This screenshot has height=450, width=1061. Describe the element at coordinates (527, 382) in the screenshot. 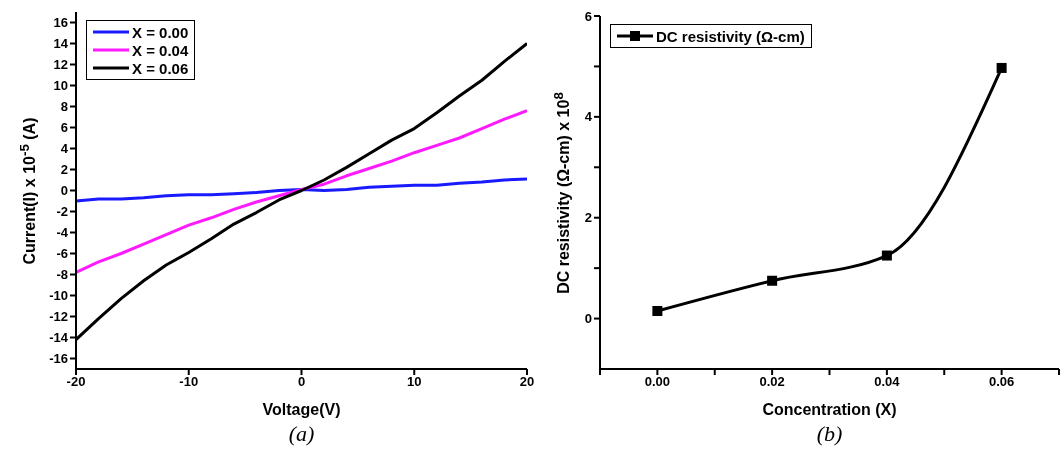

I see `x-tick-label: 20` at that location.